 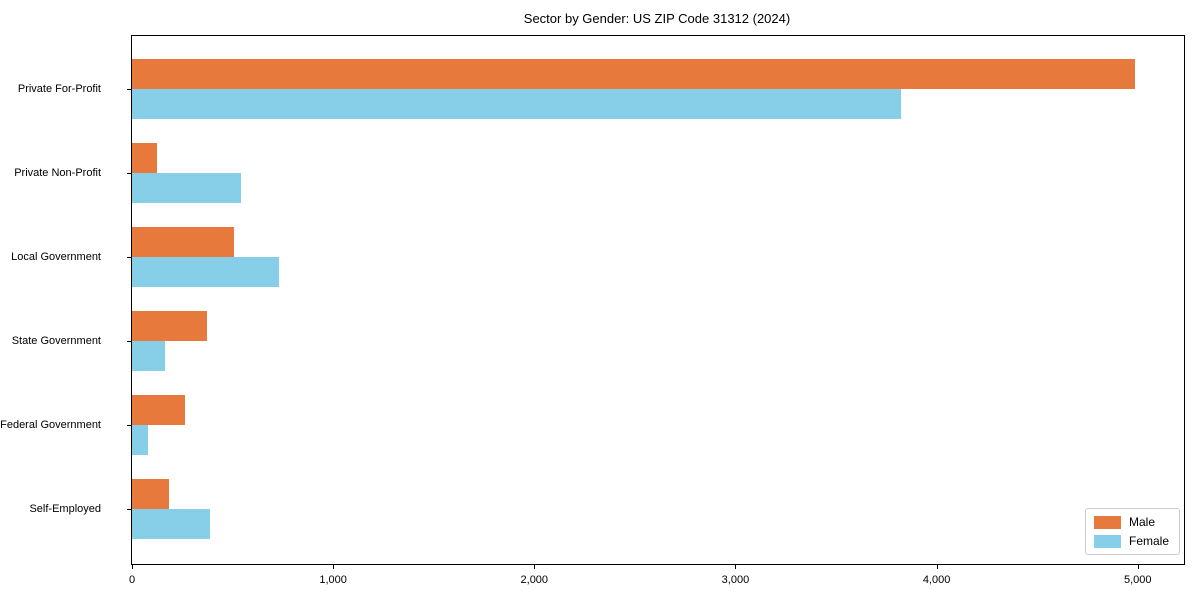 I want to click on x-tick-label: 2,000, so click(x=534, y=580).